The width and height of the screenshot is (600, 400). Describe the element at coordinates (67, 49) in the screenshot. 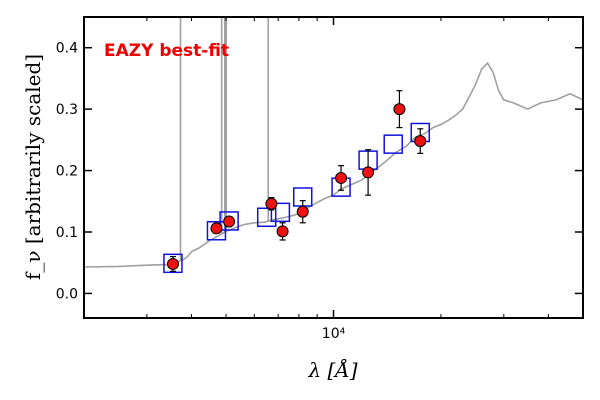

I see `y-tick-label: 0.4` at that location.